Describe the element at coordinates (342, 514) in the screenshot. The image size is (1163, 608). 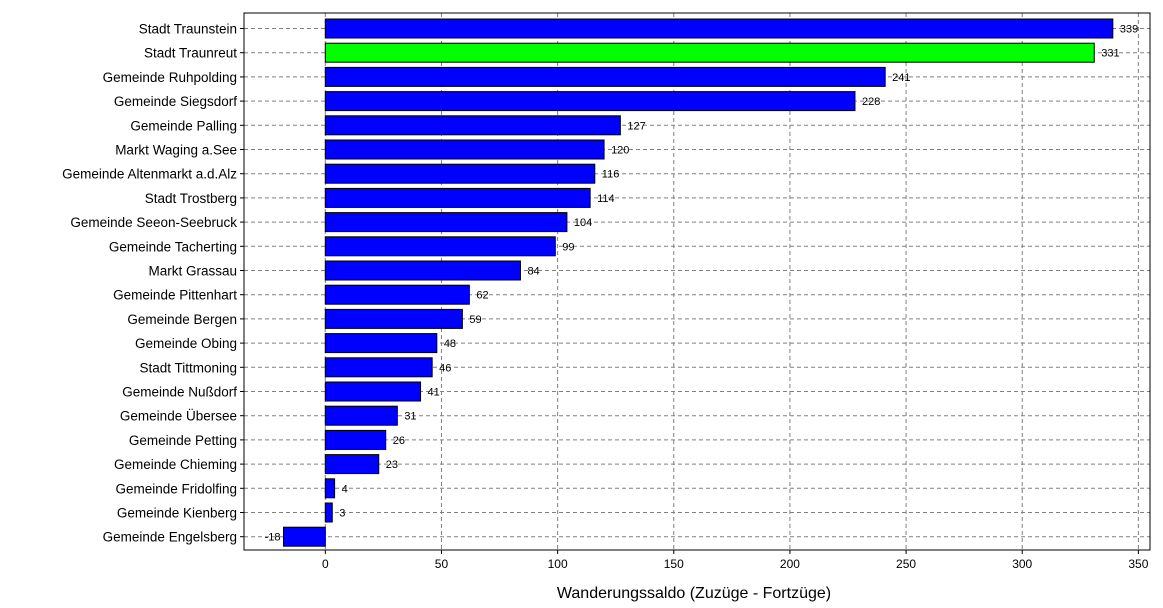
I see `bar-value-label: 3` at that location.